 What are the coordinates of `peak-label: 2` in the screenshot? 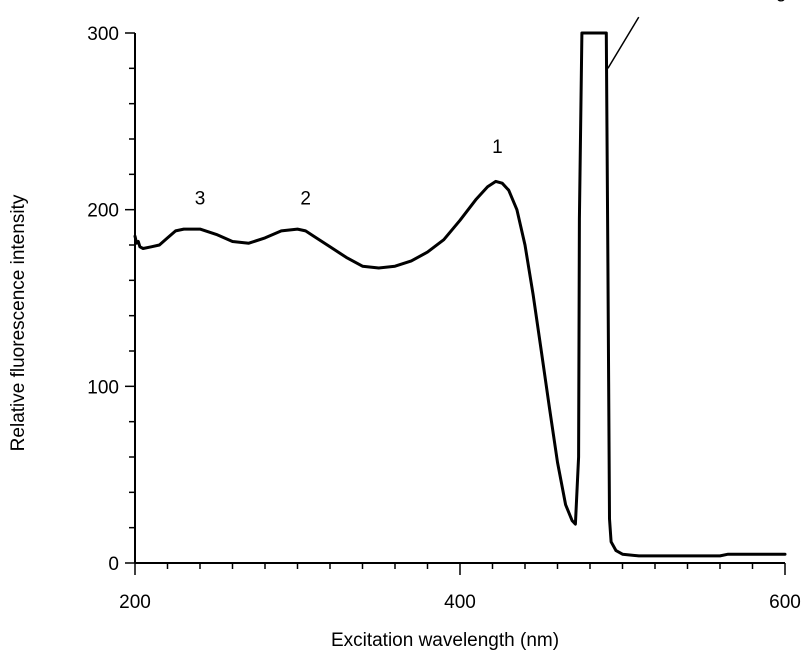 It's located at (305, 198).